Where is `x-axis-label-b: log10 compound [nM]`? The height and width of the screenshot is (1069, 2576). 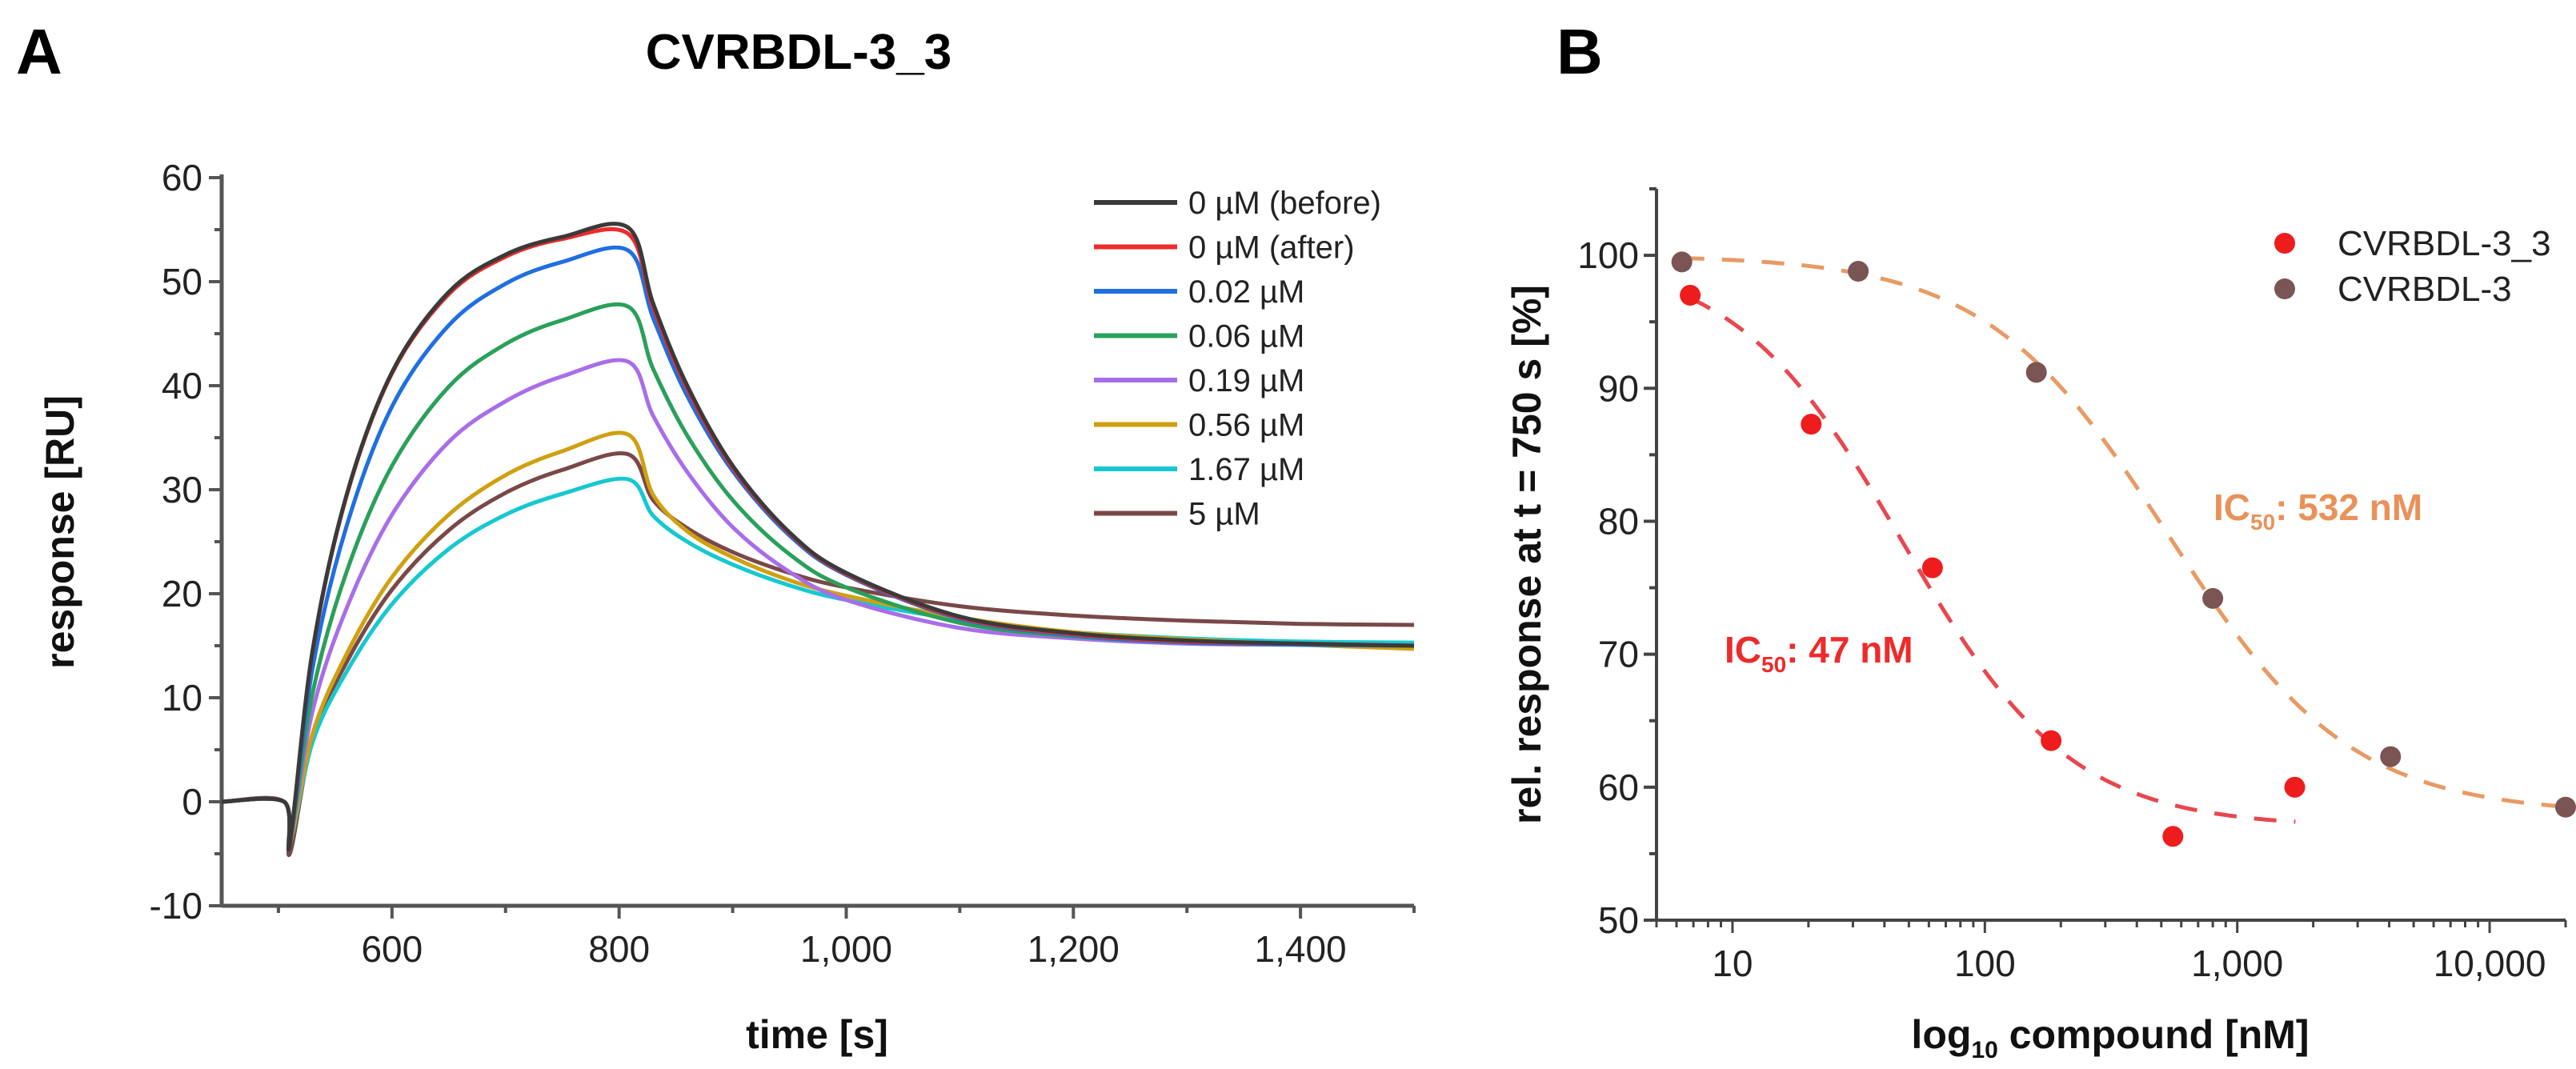 x-axis-label-b: log10 compound [nM] is located at coordinates (2110, 1037).